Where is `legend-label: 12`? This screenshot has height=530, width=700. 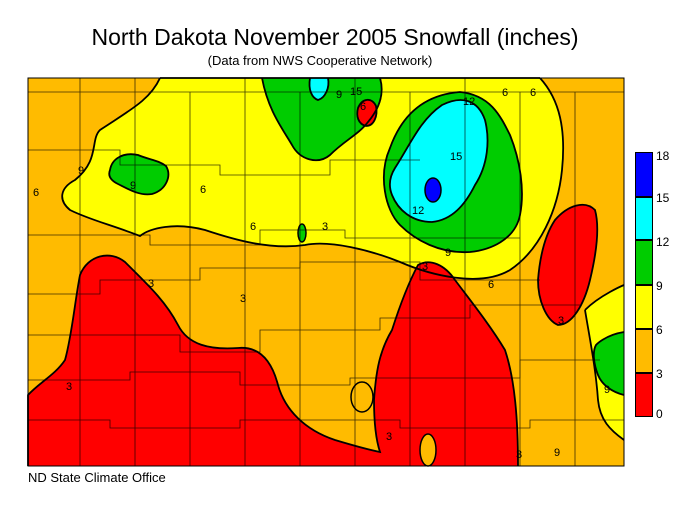 legend-label: 12 is located at coordinates (663, 242).